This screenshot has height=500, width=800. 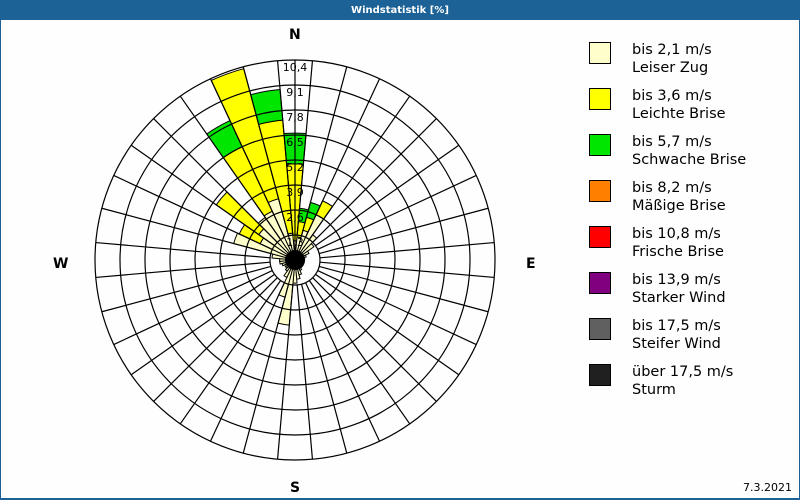 I want to click on legend-label: Starker Wind, so click(x=679, y=298).